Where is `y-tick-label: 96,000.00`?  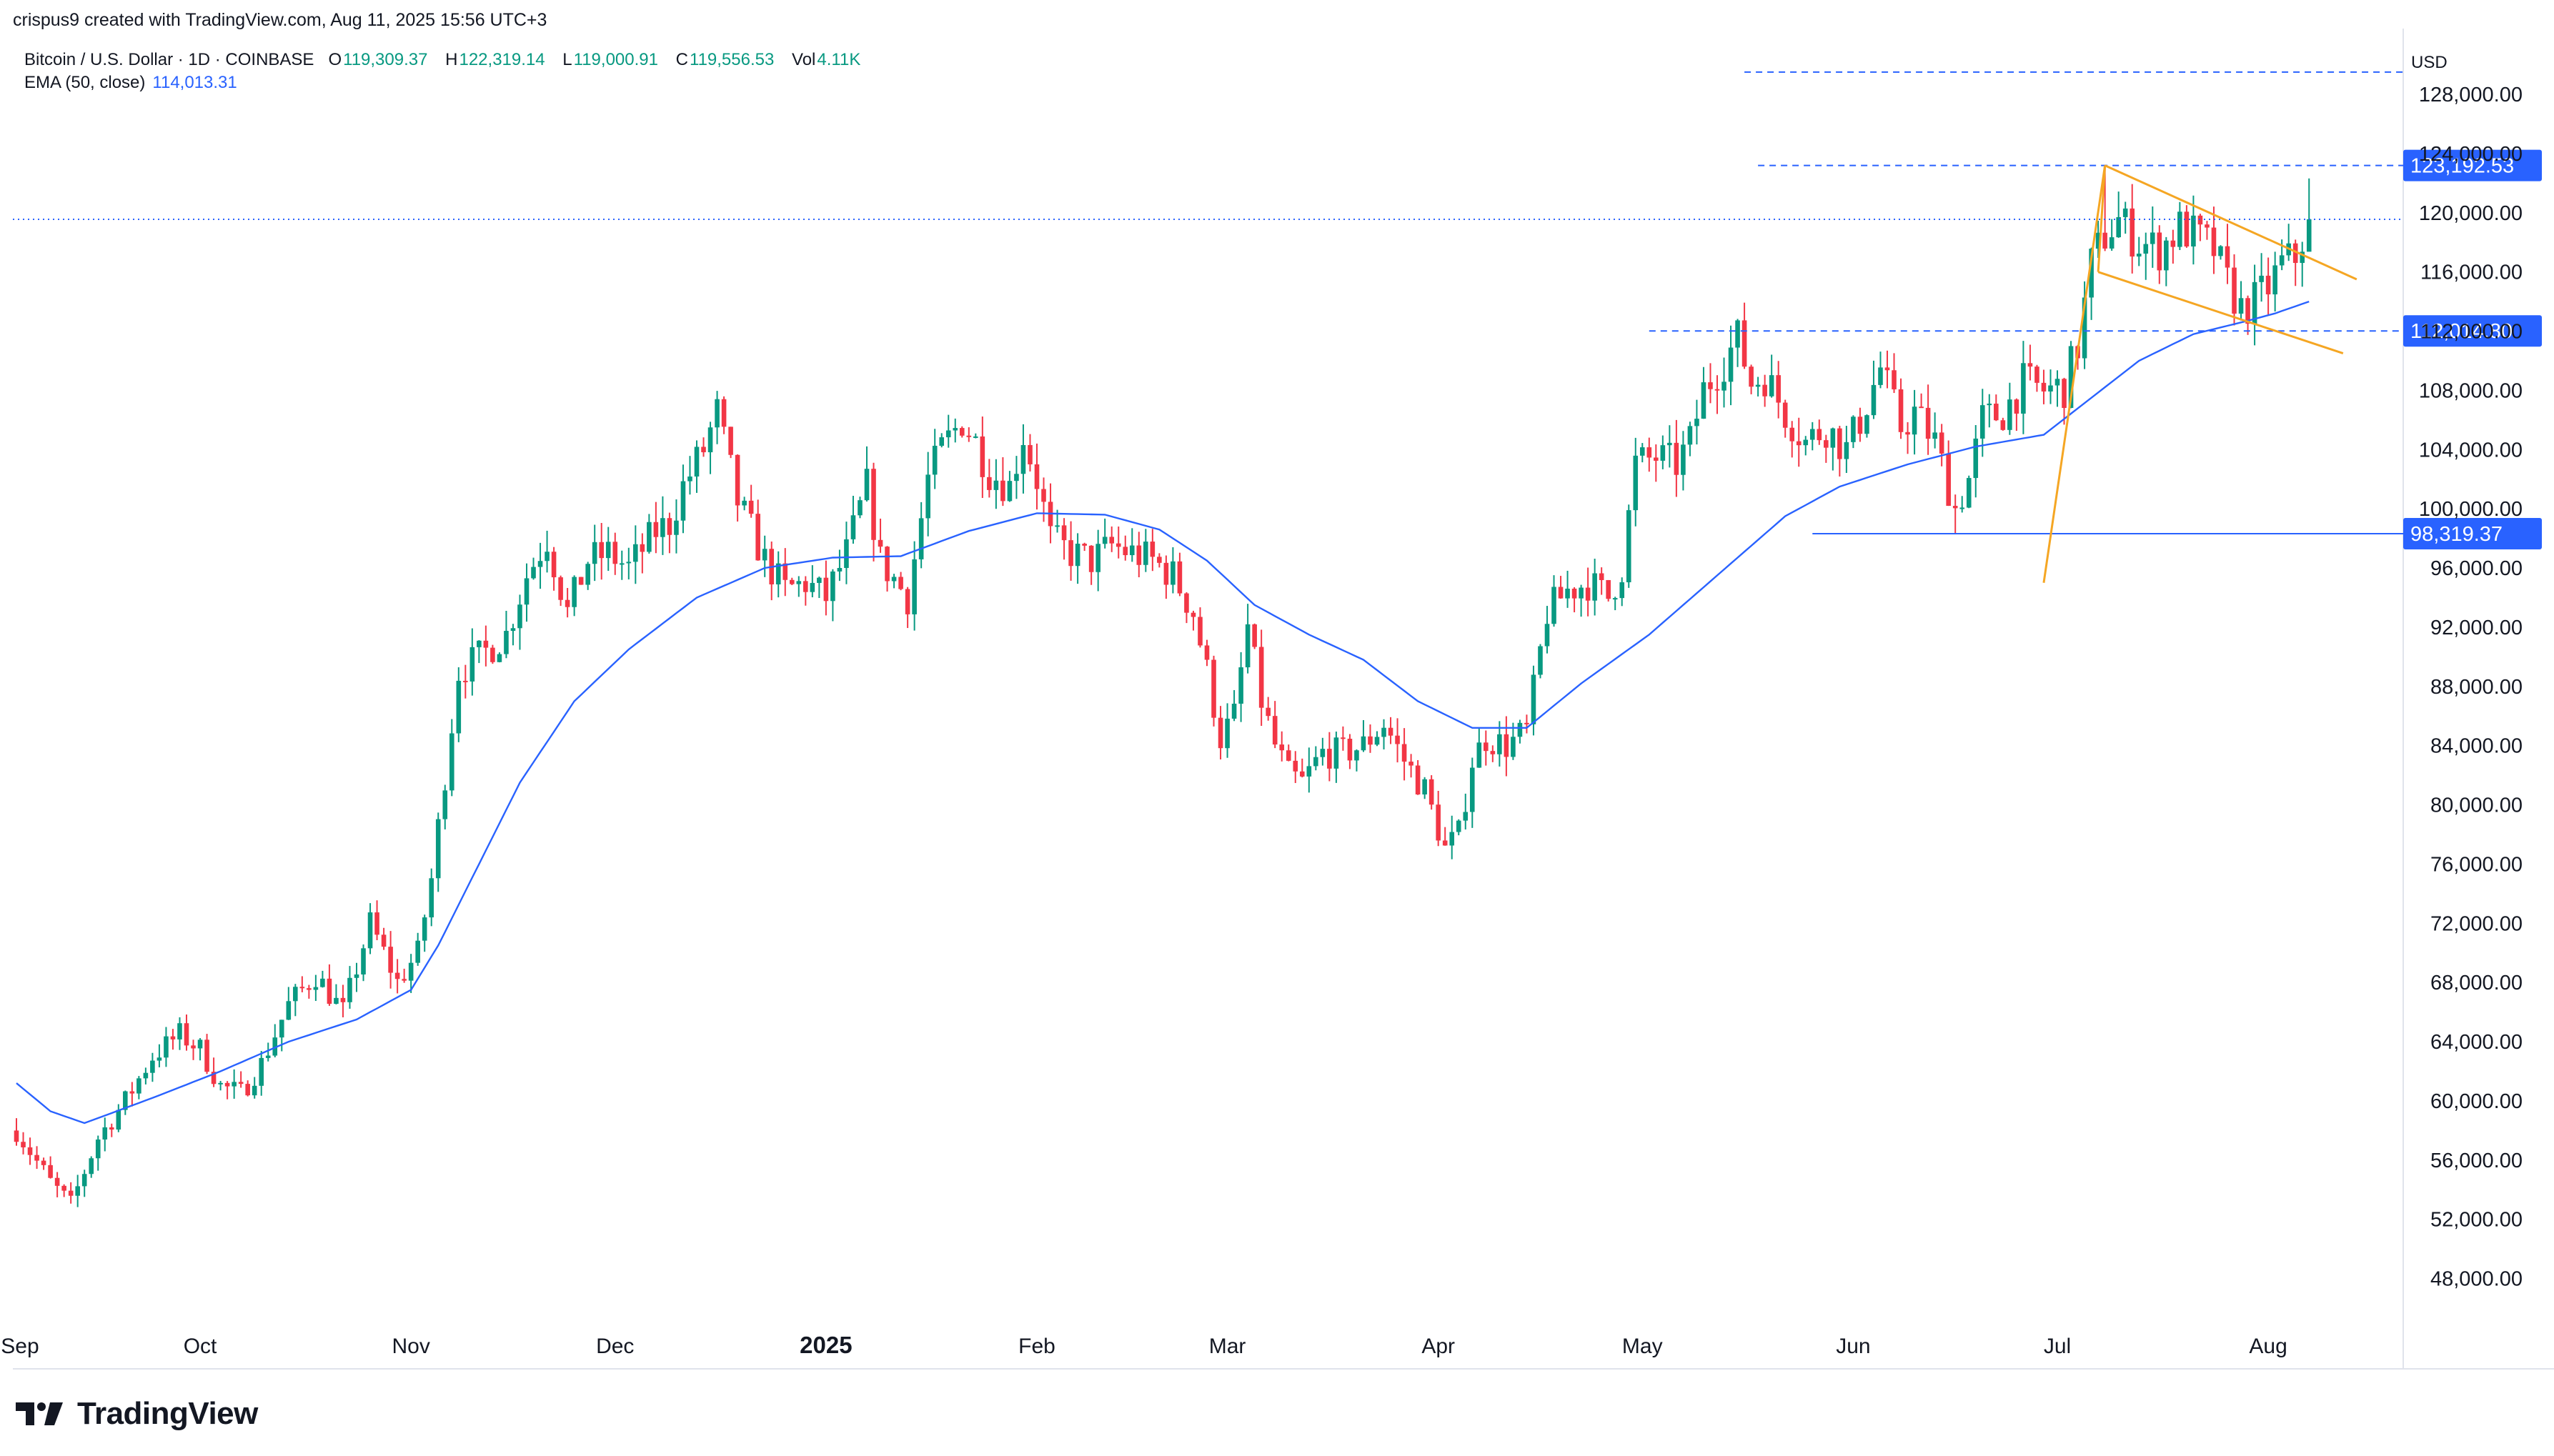 y-tick-label: 96,000.00 is located at coordinates (2476, 568).